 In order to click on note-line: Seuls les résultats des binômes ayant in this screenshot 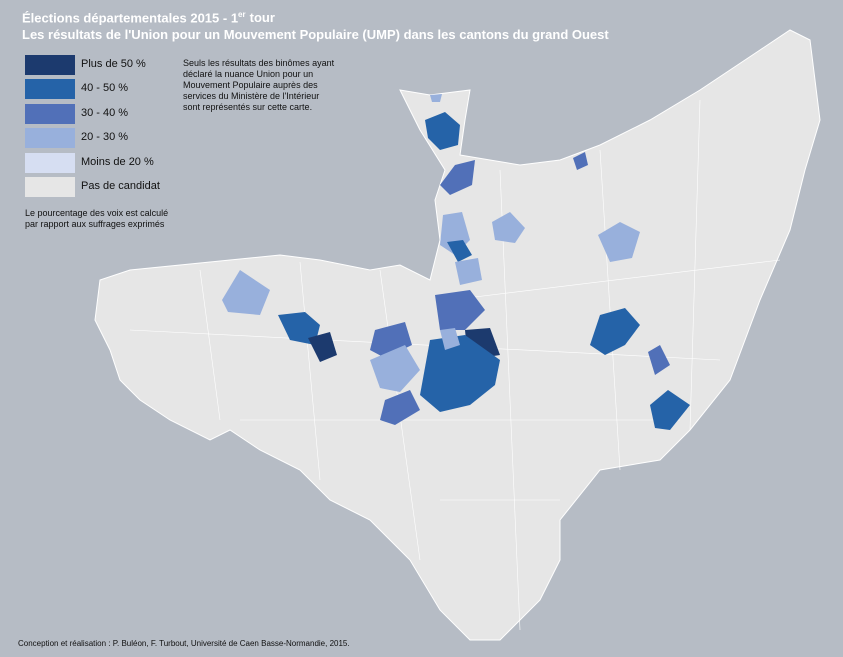, I will do `click(259, 63)`.